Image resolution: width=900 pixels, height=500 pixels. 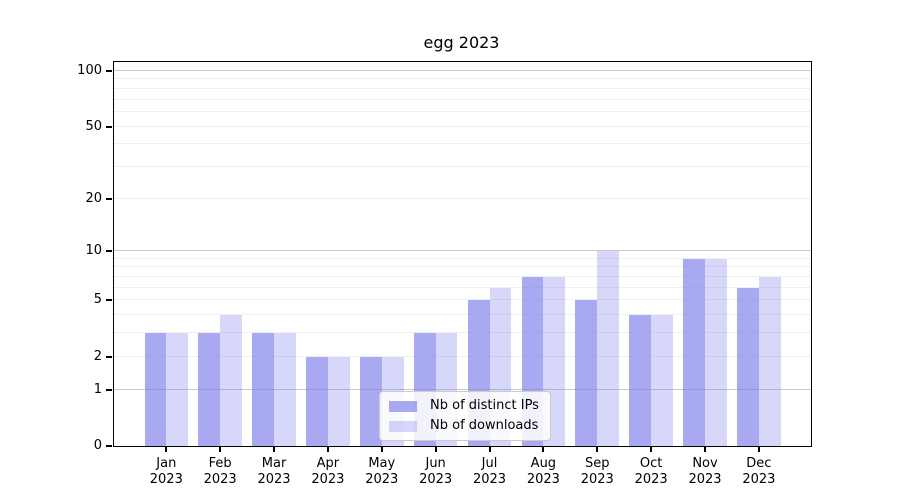 I want to click on x-tick-label: Oct 2023, so click(x=651, y=471).